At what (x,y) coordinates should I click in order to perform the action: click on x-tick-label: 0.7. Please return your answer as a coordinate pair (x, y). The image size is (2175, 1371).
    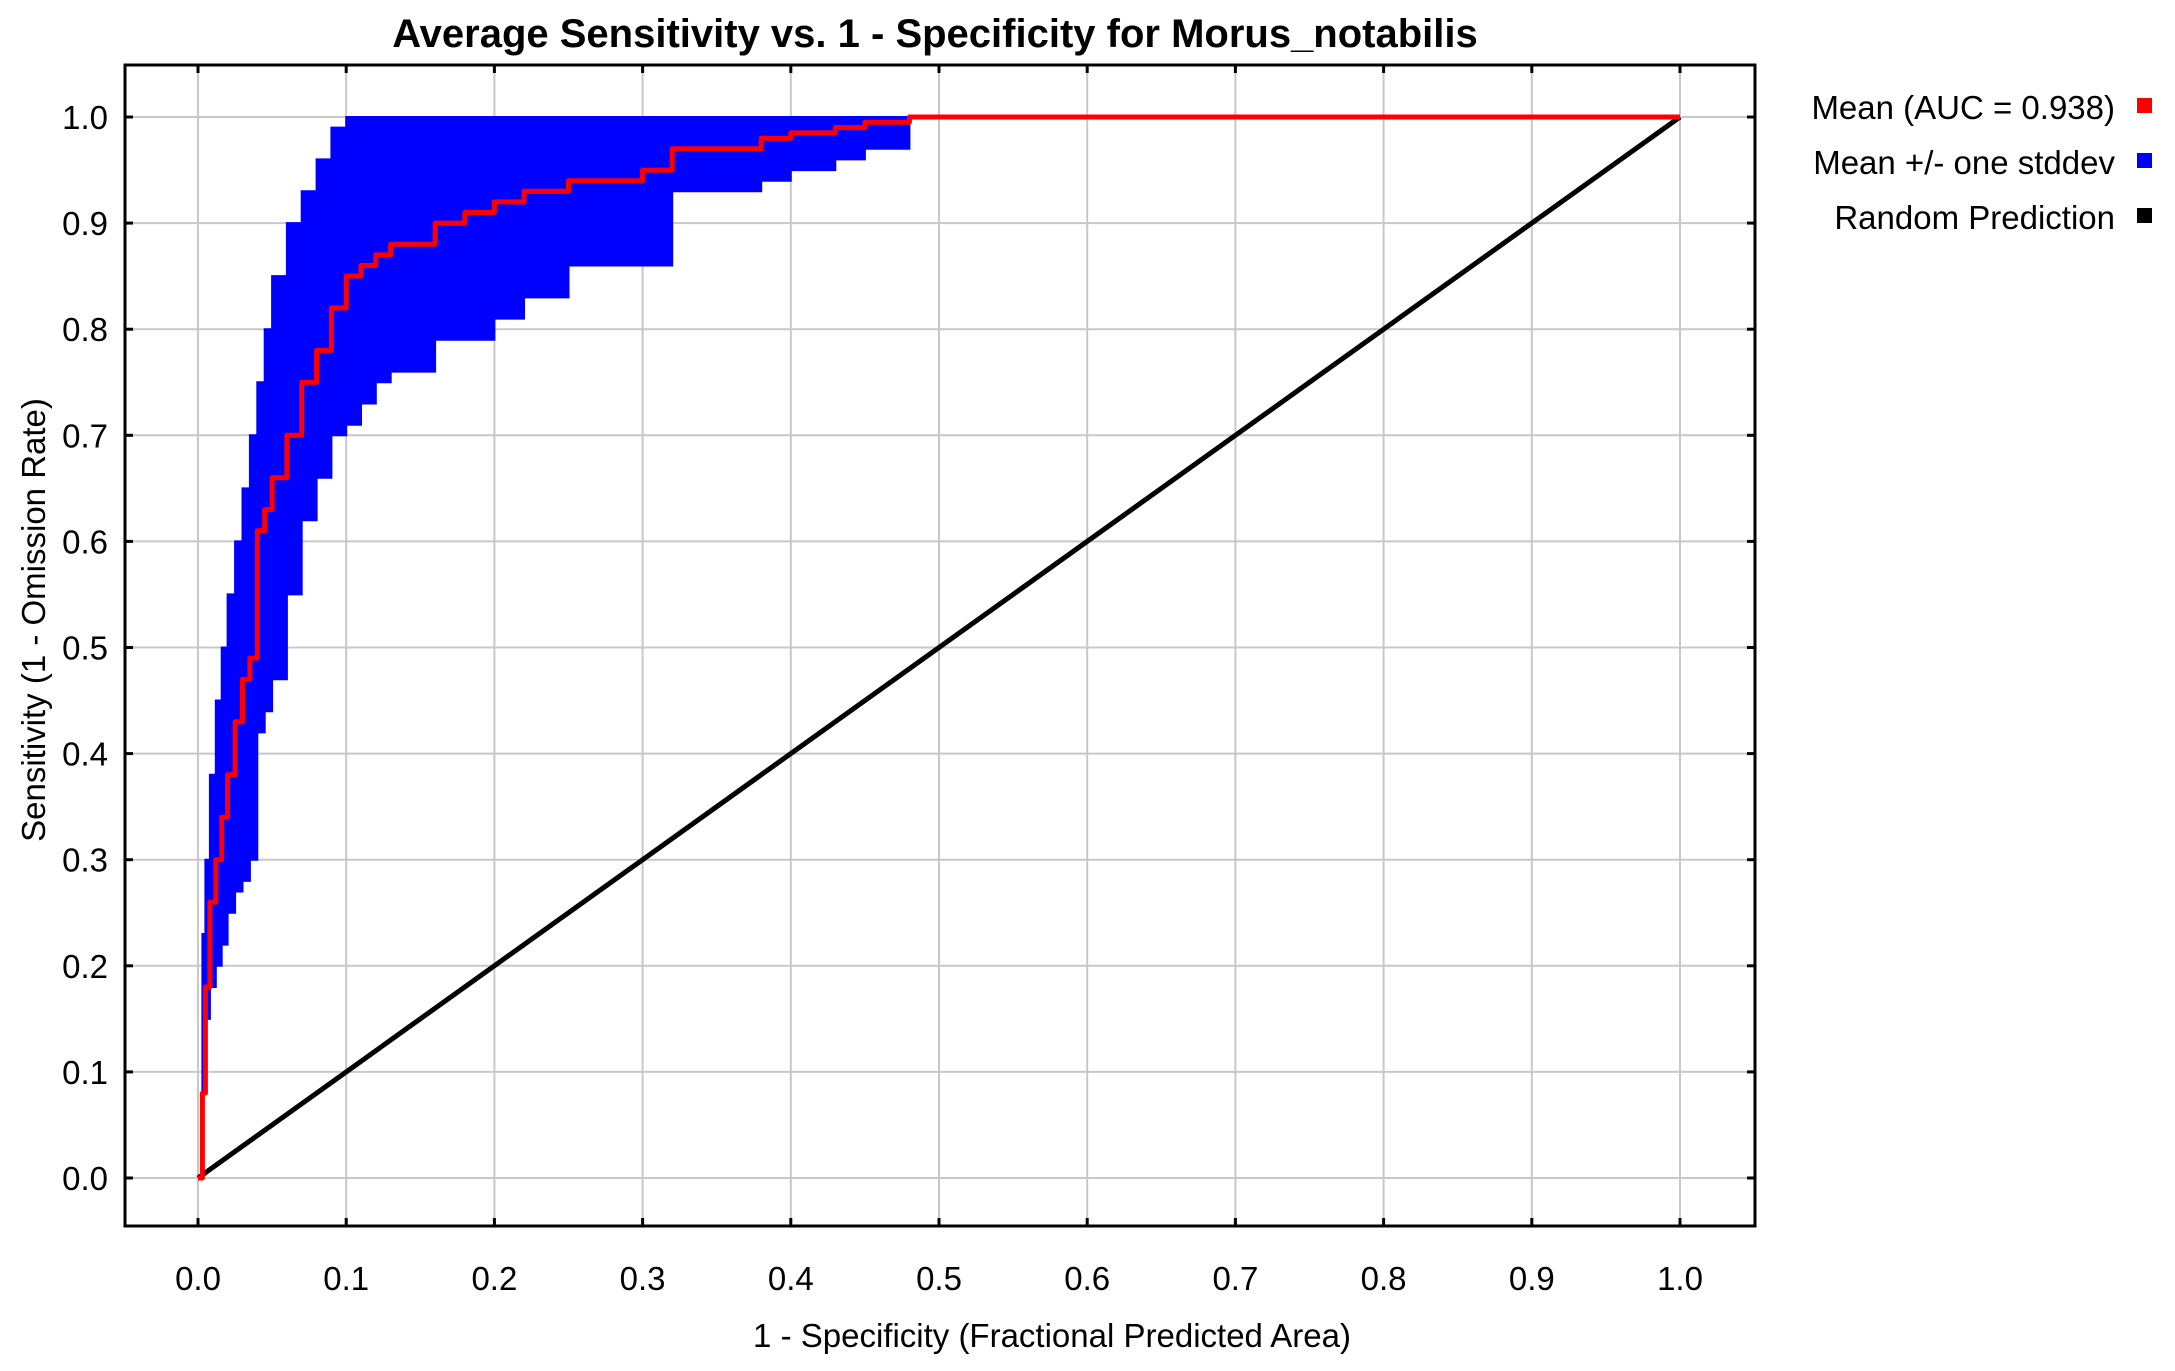
    Looking at the image, I should click on (1235, 1278).